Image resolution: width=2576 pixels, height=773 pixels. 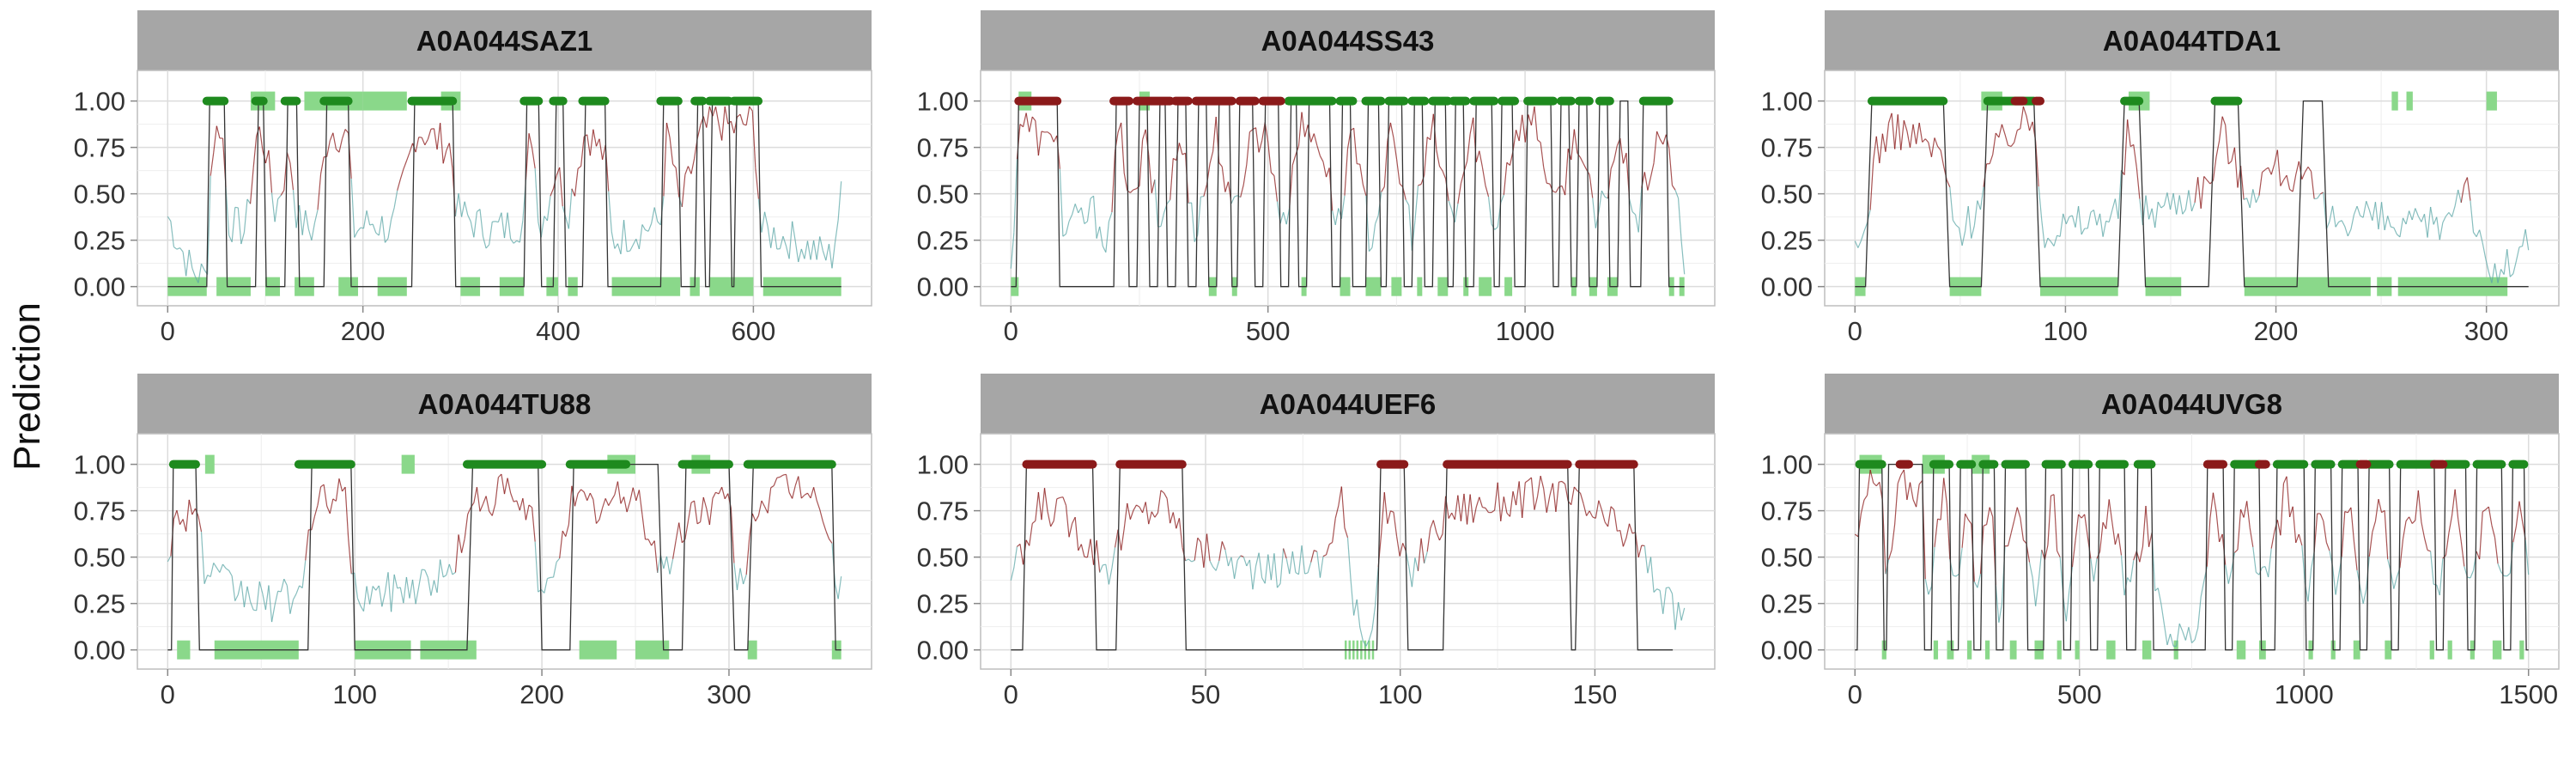 I want to click on region-bar-bottom, so click(x=1951, y=650).